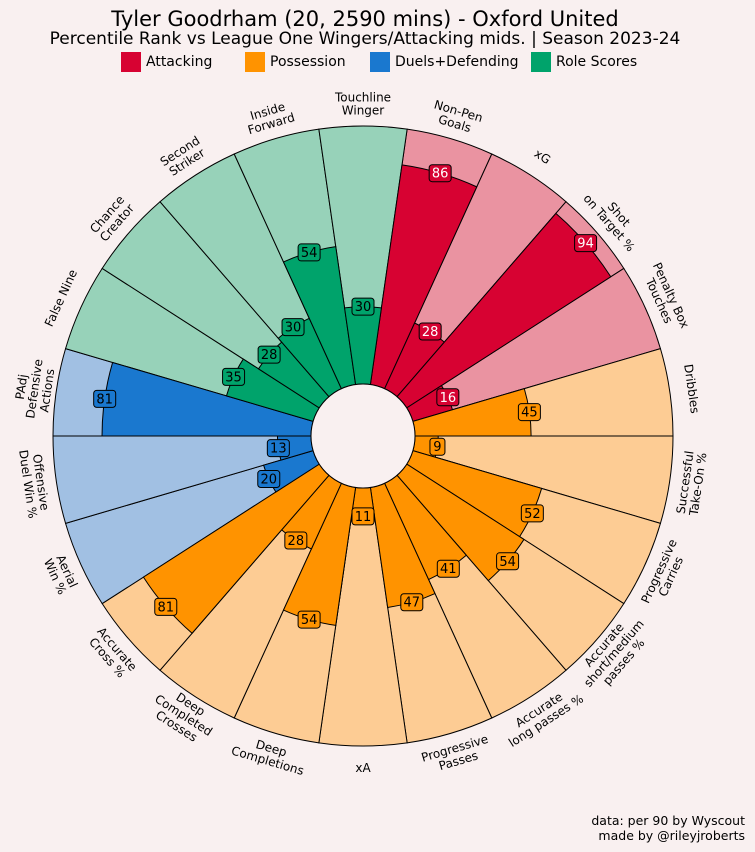  I want to click on value-box-deep-completed-crosses, so click(296, 540).